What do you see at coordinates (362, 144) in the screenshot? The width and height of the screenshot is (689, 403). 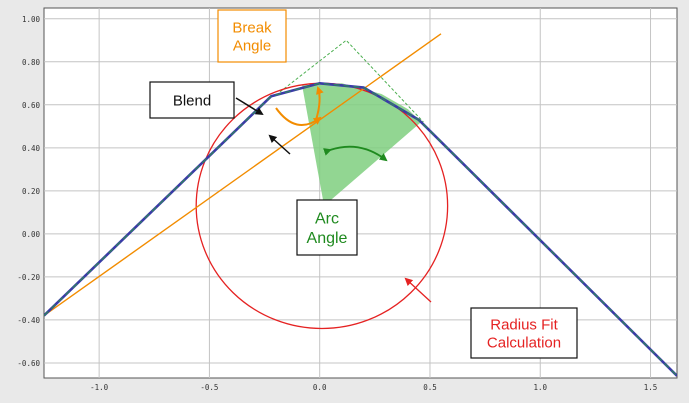 I see `arc-angle-wedge` at bounding box center [362, 144].